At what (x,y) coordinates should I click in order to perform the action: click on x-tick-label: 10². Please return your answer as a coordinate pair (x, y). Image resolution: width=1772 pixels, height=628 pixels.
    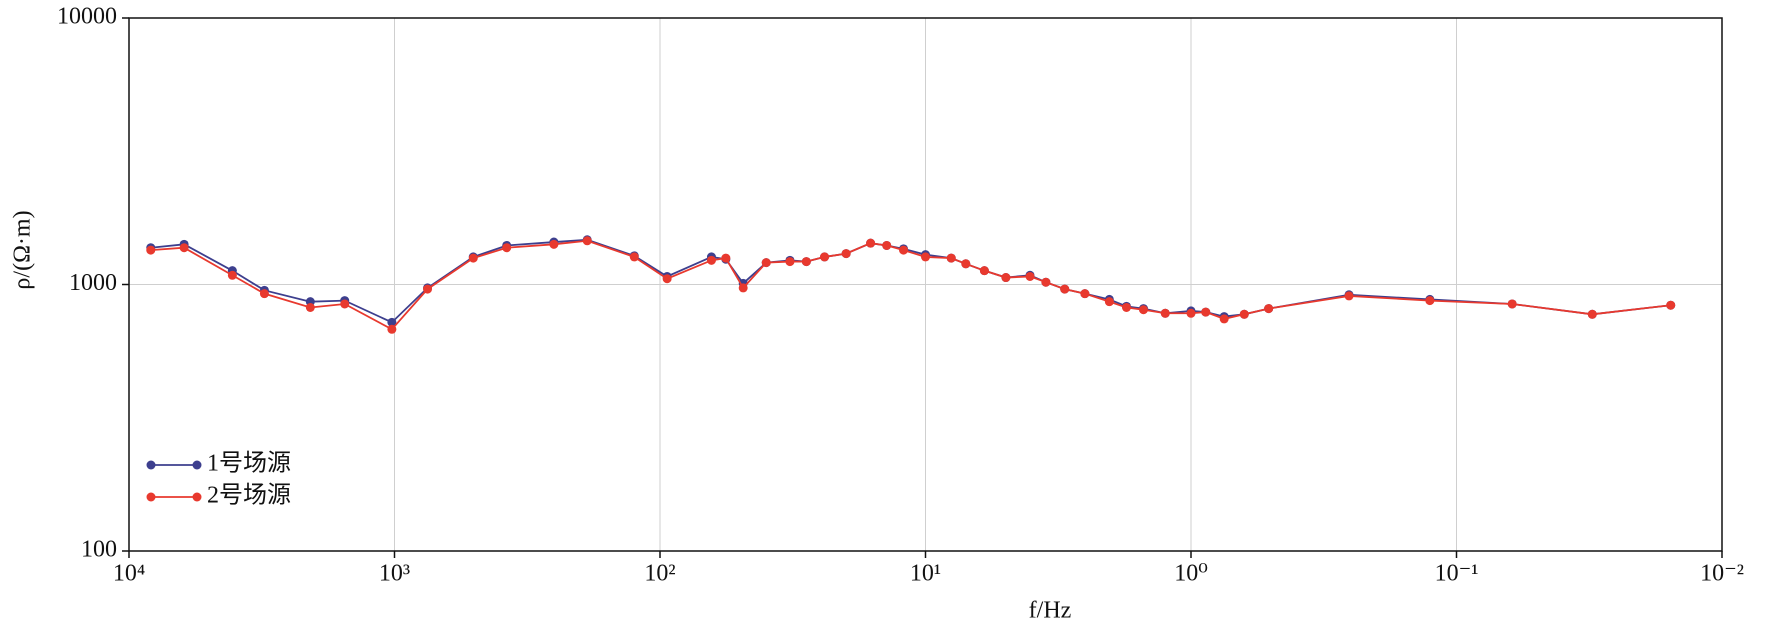
    Looking at the image, I should click on (659, 574).